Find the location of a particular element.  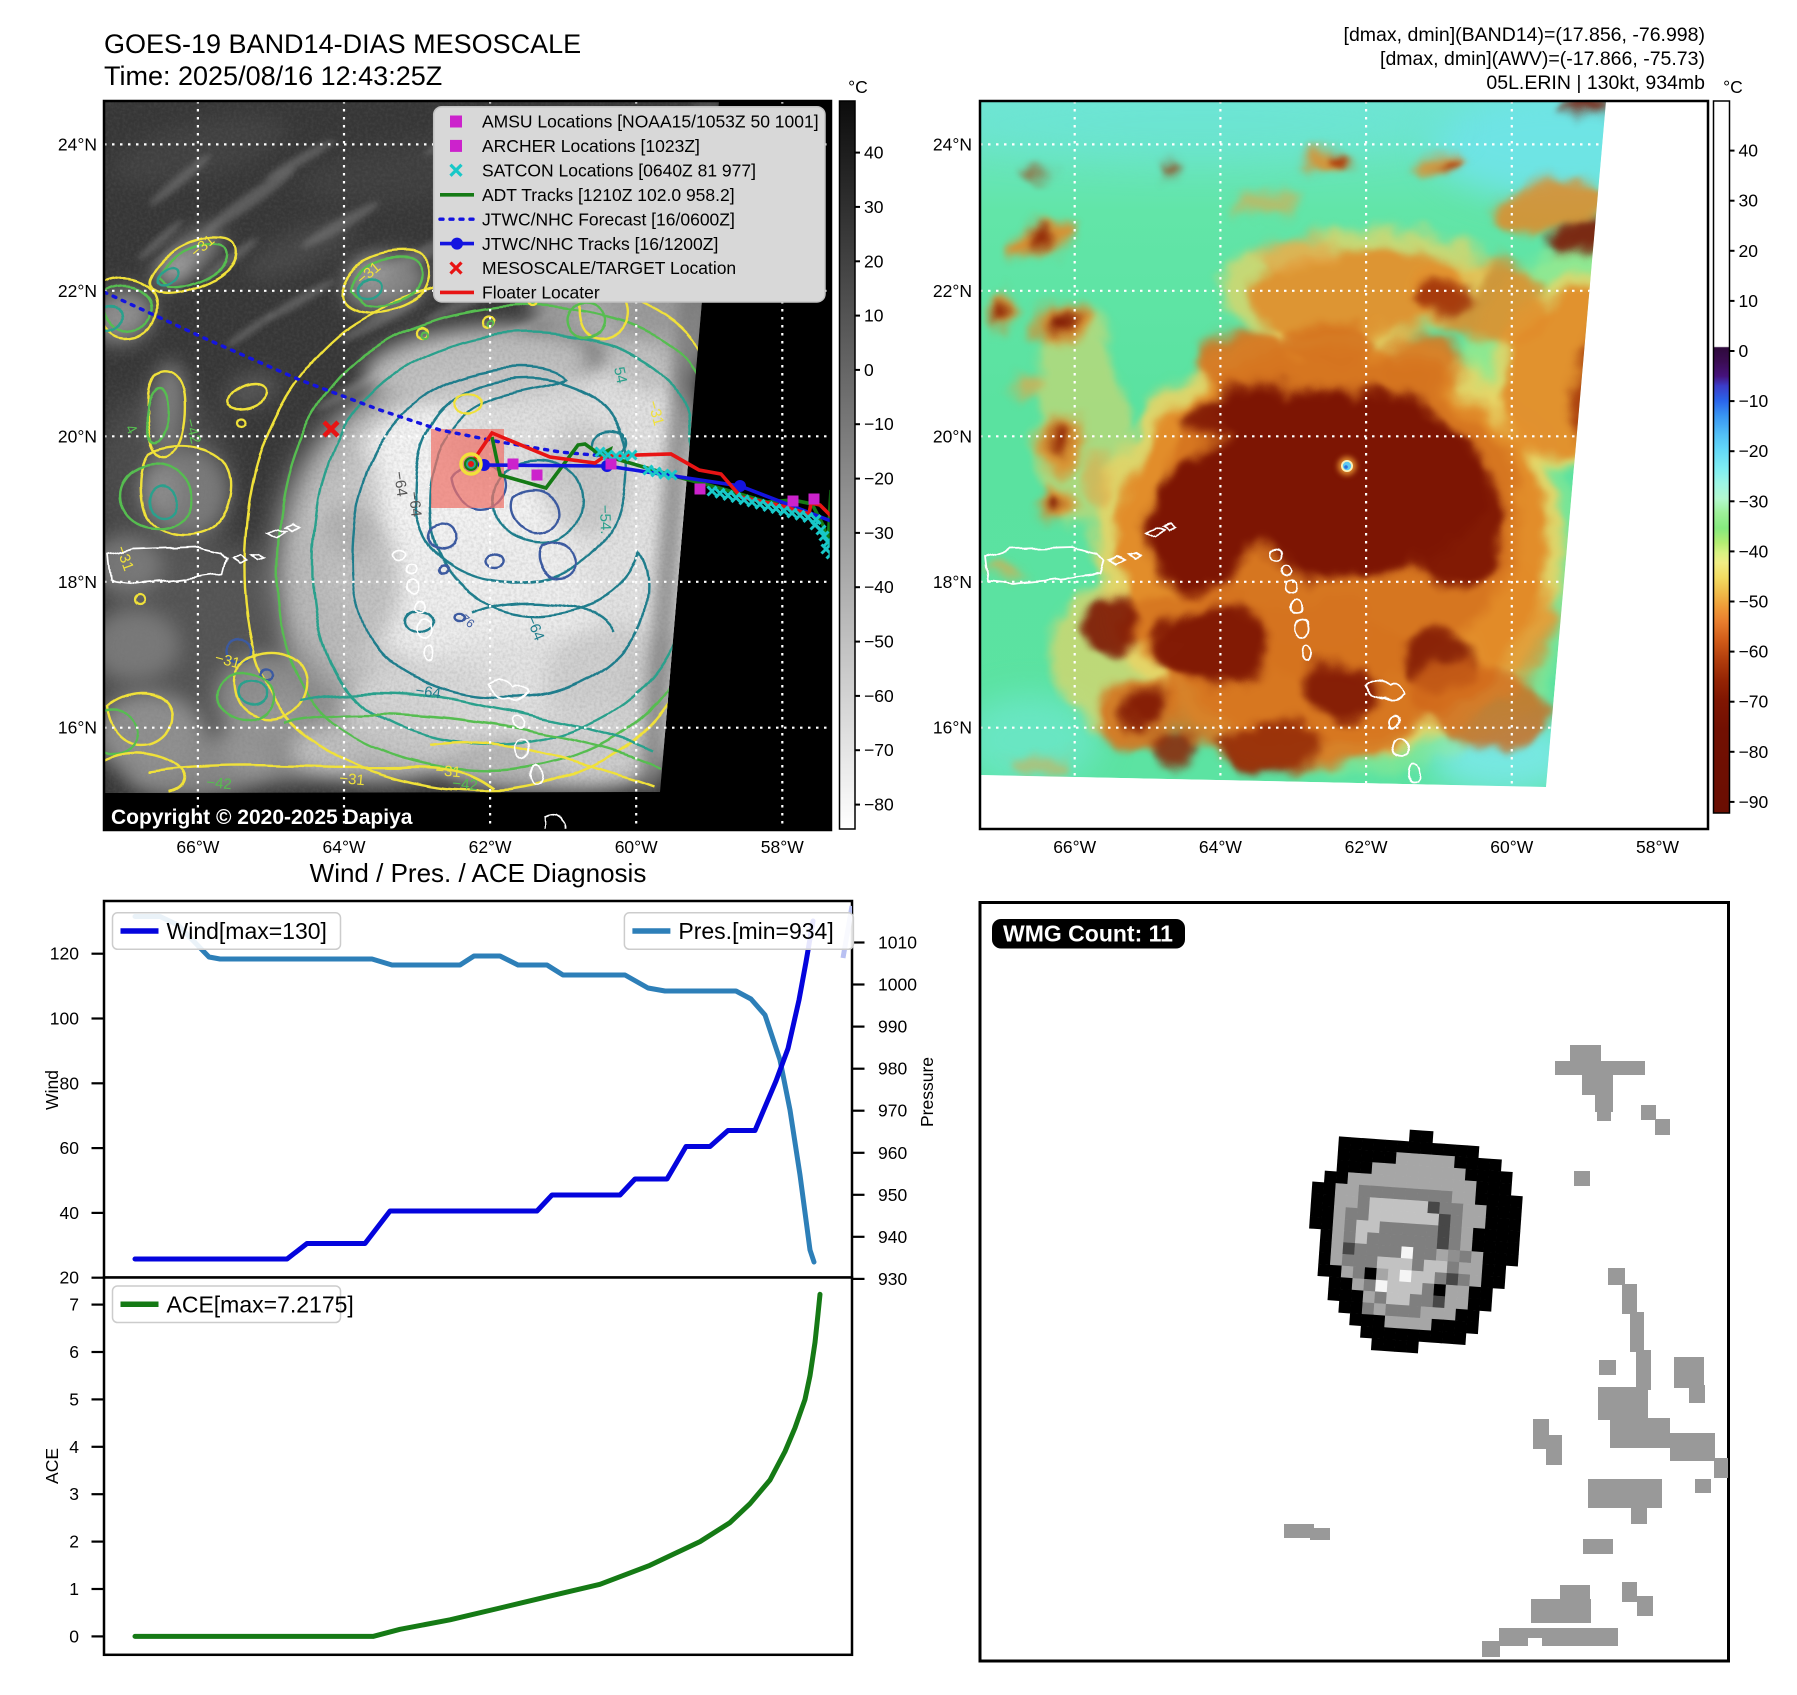

svg-text: Floater Locater is located at coordinates (541, 293).